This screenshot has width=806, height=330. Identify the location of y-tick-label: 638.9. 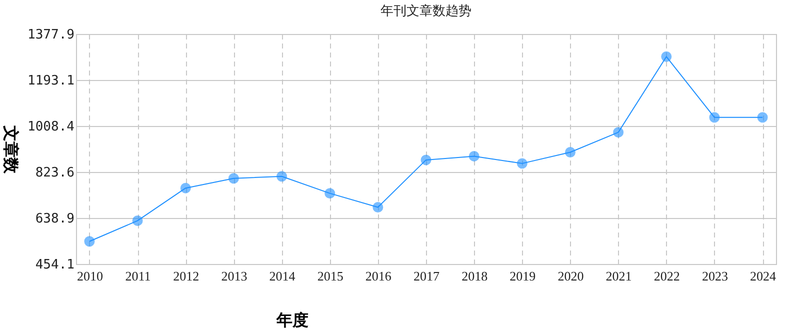
(54, 218).